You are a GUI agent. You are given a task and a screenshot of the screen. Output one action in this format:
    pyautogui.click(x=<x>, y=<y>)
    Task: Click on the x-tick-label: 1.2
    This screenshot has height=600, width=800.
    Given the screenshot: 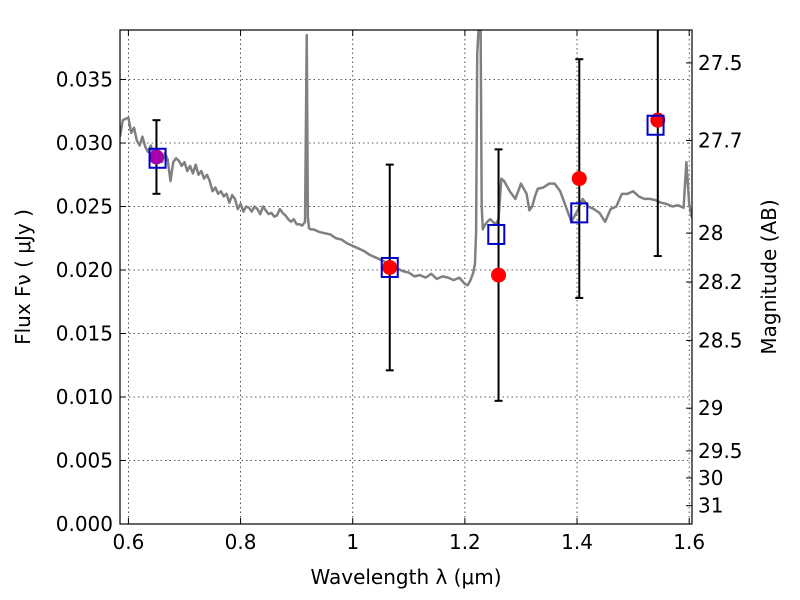 What is the action you would take?
    pyautogui.click(x=465, y=542)
    